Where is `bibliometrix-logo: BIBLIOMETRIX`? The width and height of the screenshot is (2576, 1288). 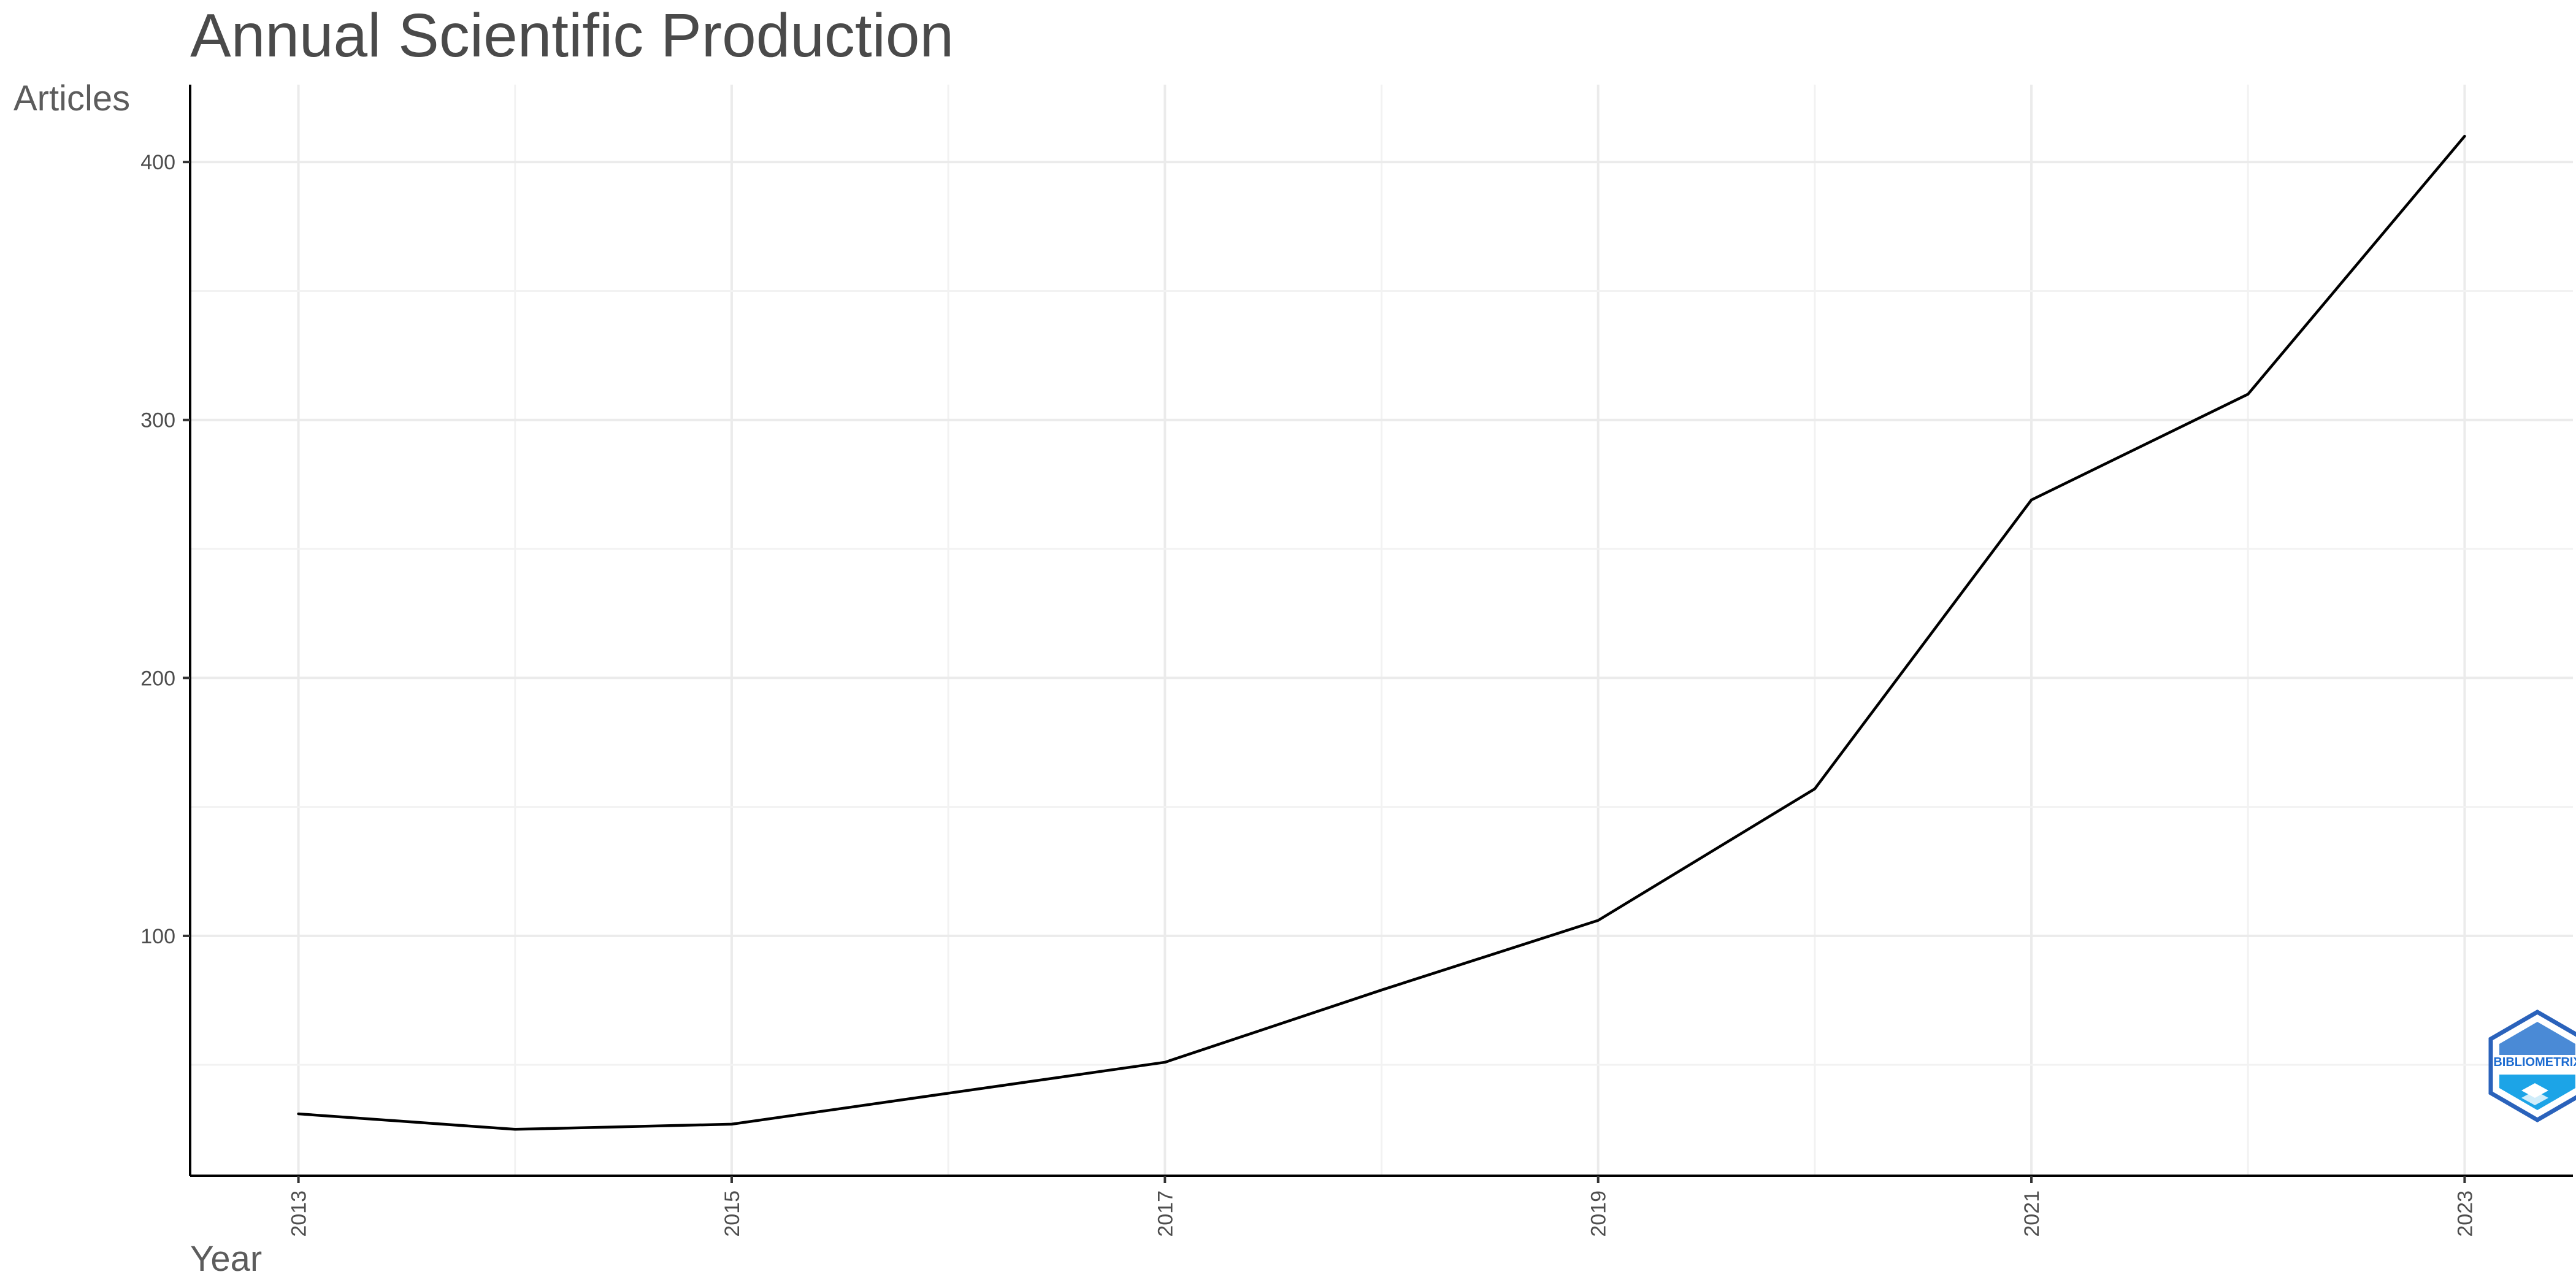
bibliometrix-logo: BIBLIOMETRIX is located at coordinates (2532, 1066).